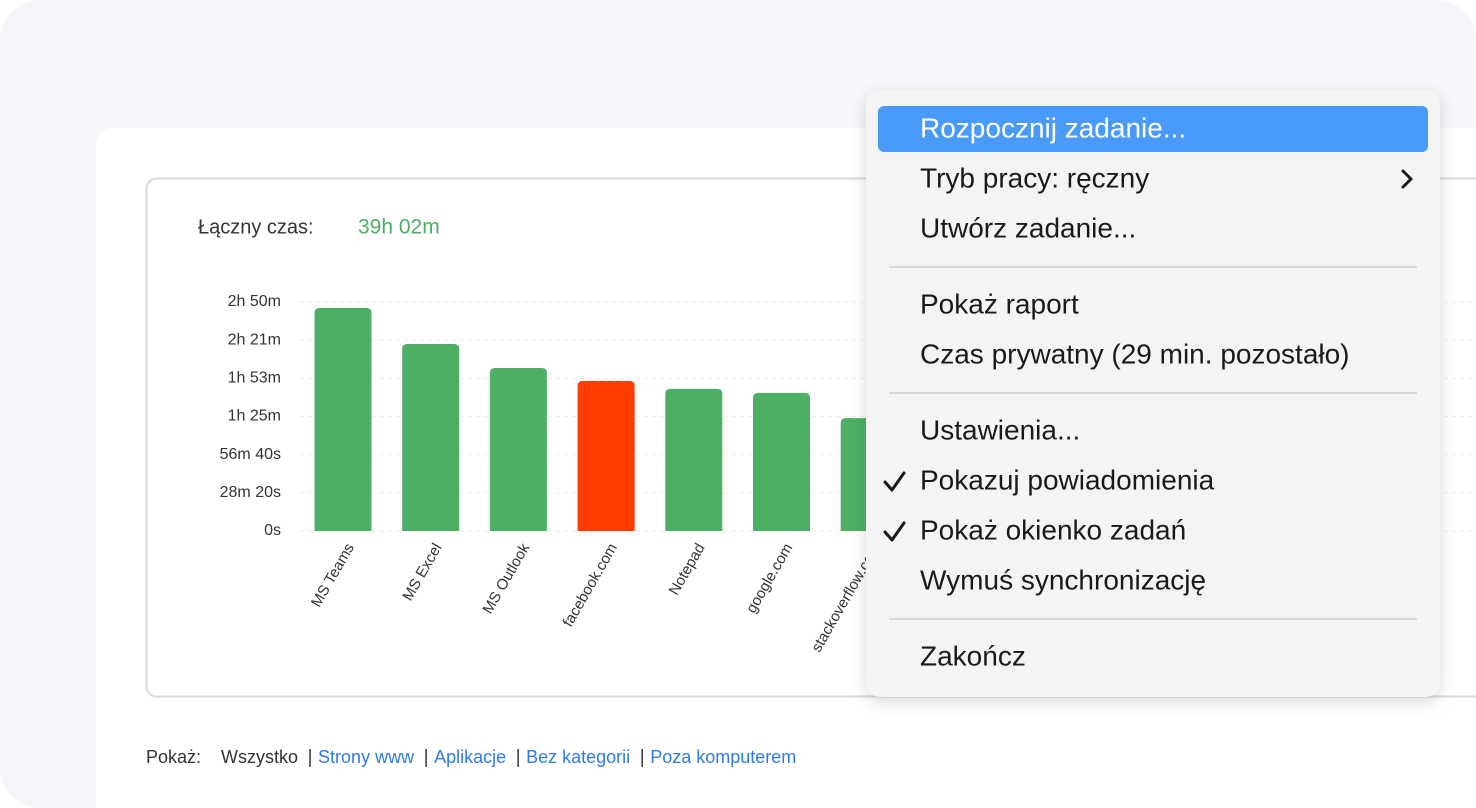 The width and height of the screenshot is (1476, 808). Describe the element at coordinates (578, 757) in the screenshot. I see `filter-link: Bez kategorii` at that location.